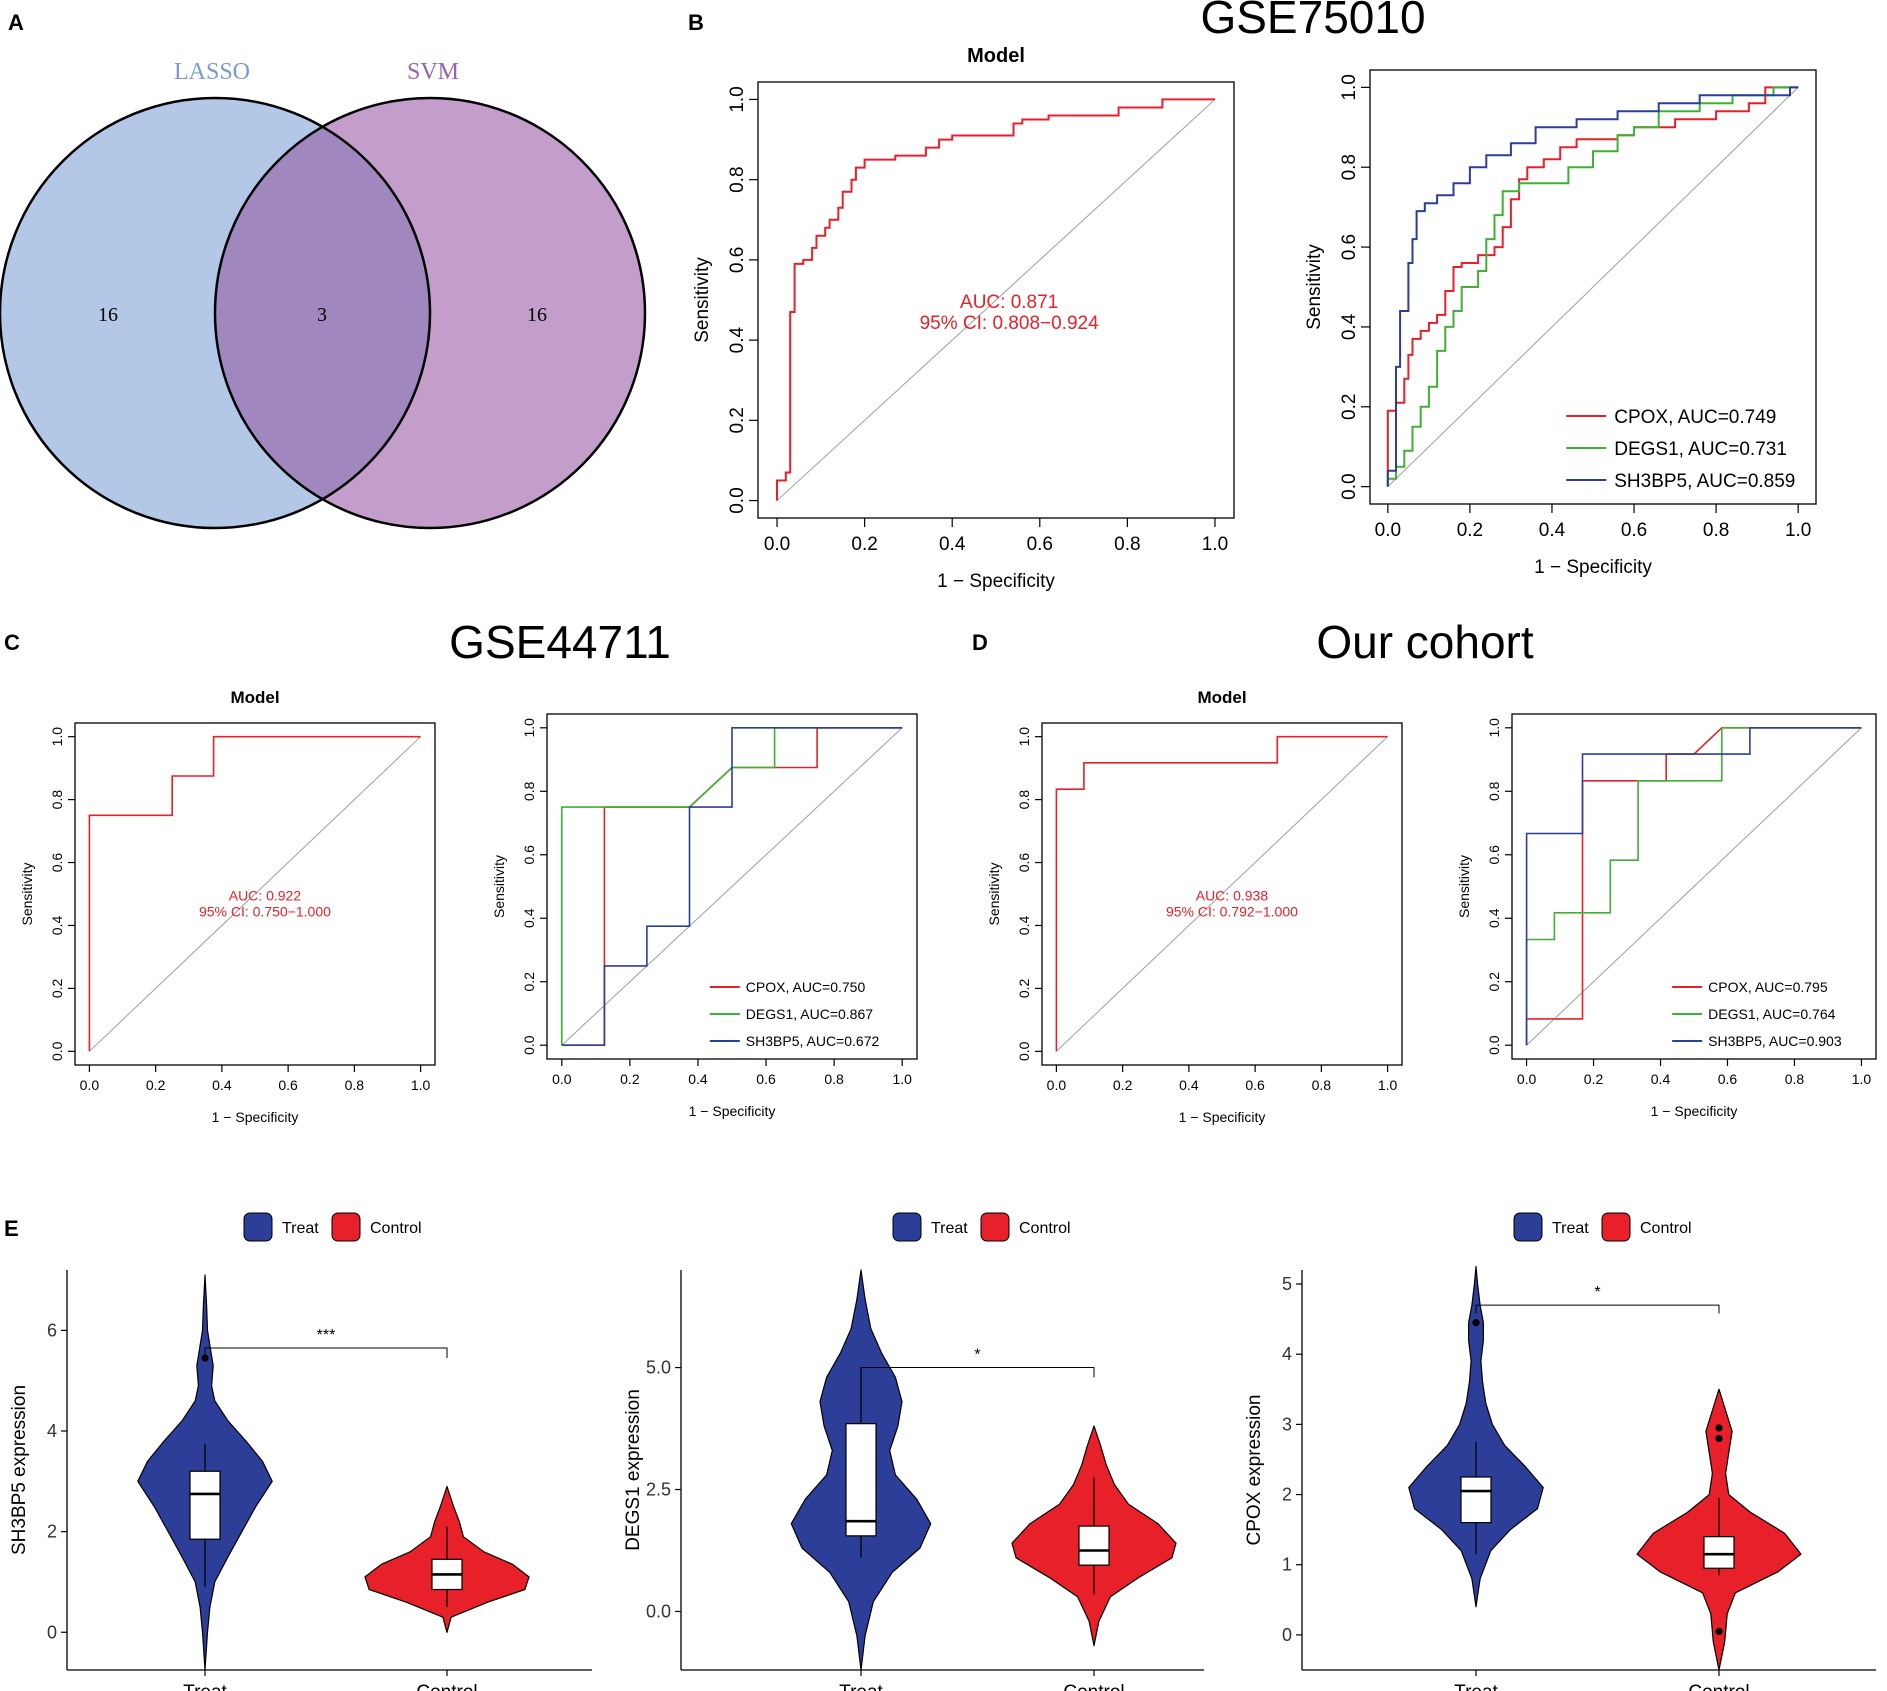 The height and width of the screenshot is (1691, 1887). What do you see at coordinates (1695, 417) in the screenshot?
I see `legend-label-cpox: CPOX, AUC=0.749` at bounding box center [1695, 417].